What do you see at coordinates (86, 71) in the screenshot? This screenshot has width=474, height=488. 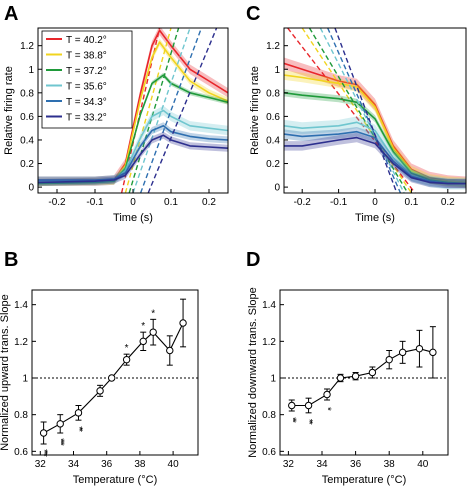 I see `legend-entry: T = 37.2°` at bounding box center [86, 71].